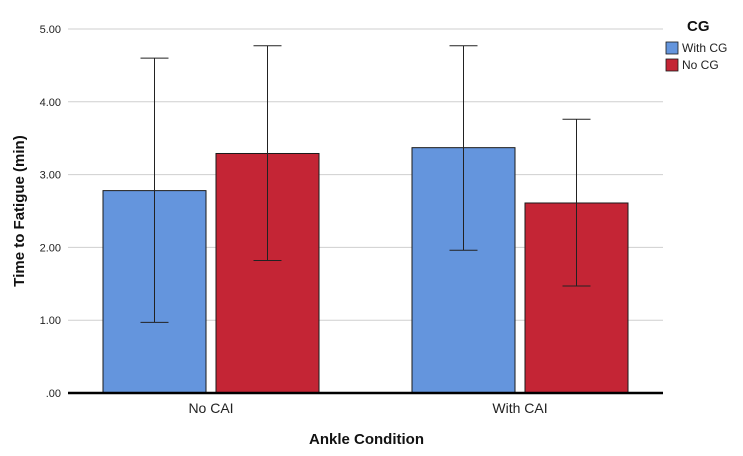 The height and width of the screenshot is (456, 743). What do you see at coordinates (50, 30) in the screenshot?
I see `y-tick-label: 5.00` at bounding box center [50, 30].